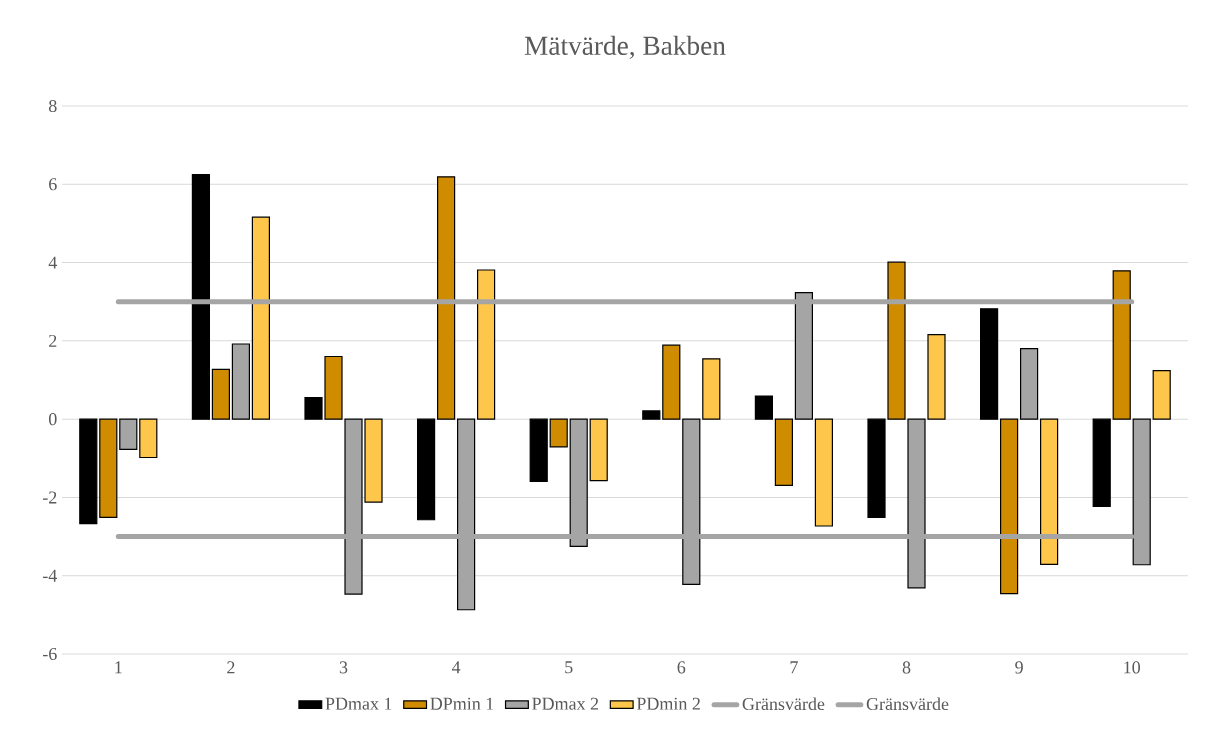 This screenshot has height=734, width=1215. Describe the element at coordinates (681, 667) in the screenshot. I see `x-tick-label: 6` at that location.